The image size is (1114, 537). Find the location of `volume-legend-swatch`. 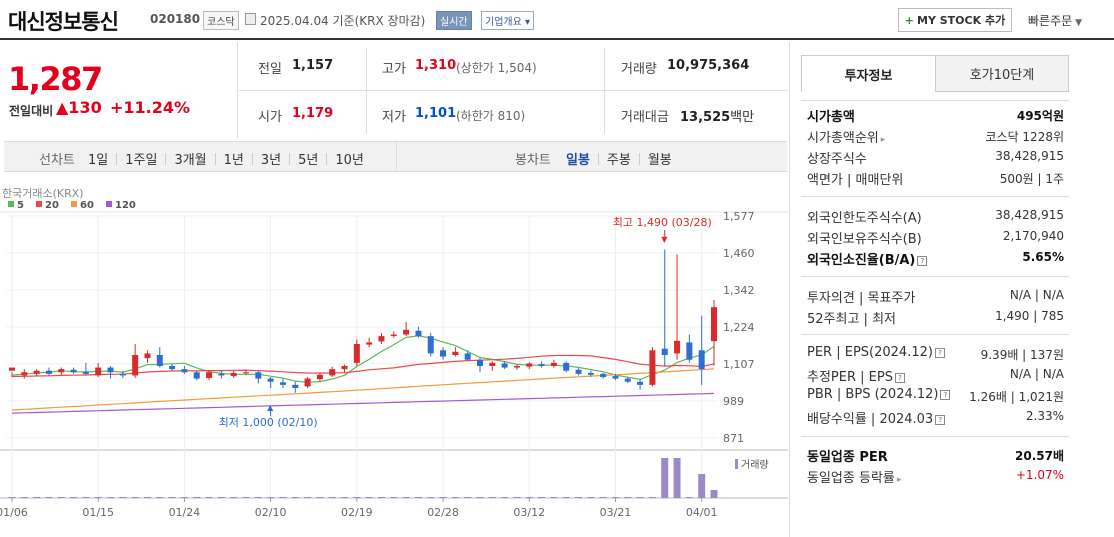

volume-legend-swatch is located at coordinates (736, 464).